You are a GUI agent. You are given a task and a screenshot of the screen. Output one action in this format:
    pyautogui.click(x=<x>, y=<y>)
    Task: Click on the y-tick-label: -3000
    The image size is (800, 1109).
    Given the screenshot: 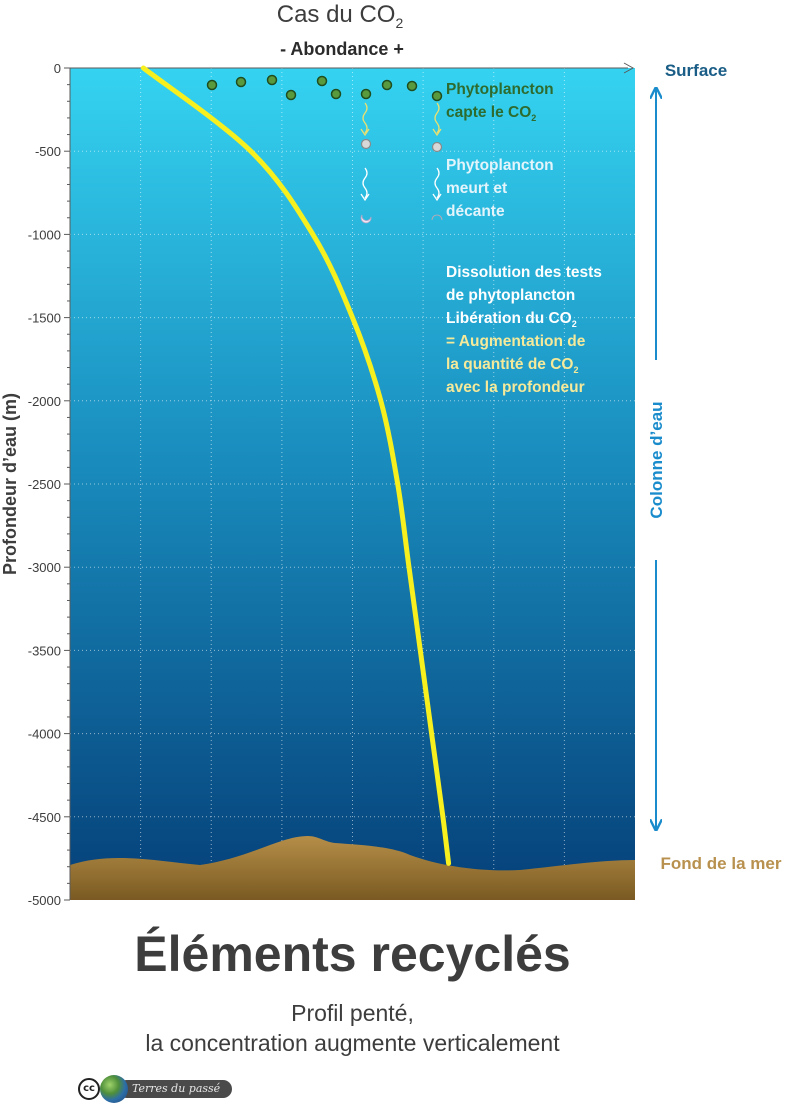 What is the action you would take?
    pyautogui.click(x=44, y=567)
    